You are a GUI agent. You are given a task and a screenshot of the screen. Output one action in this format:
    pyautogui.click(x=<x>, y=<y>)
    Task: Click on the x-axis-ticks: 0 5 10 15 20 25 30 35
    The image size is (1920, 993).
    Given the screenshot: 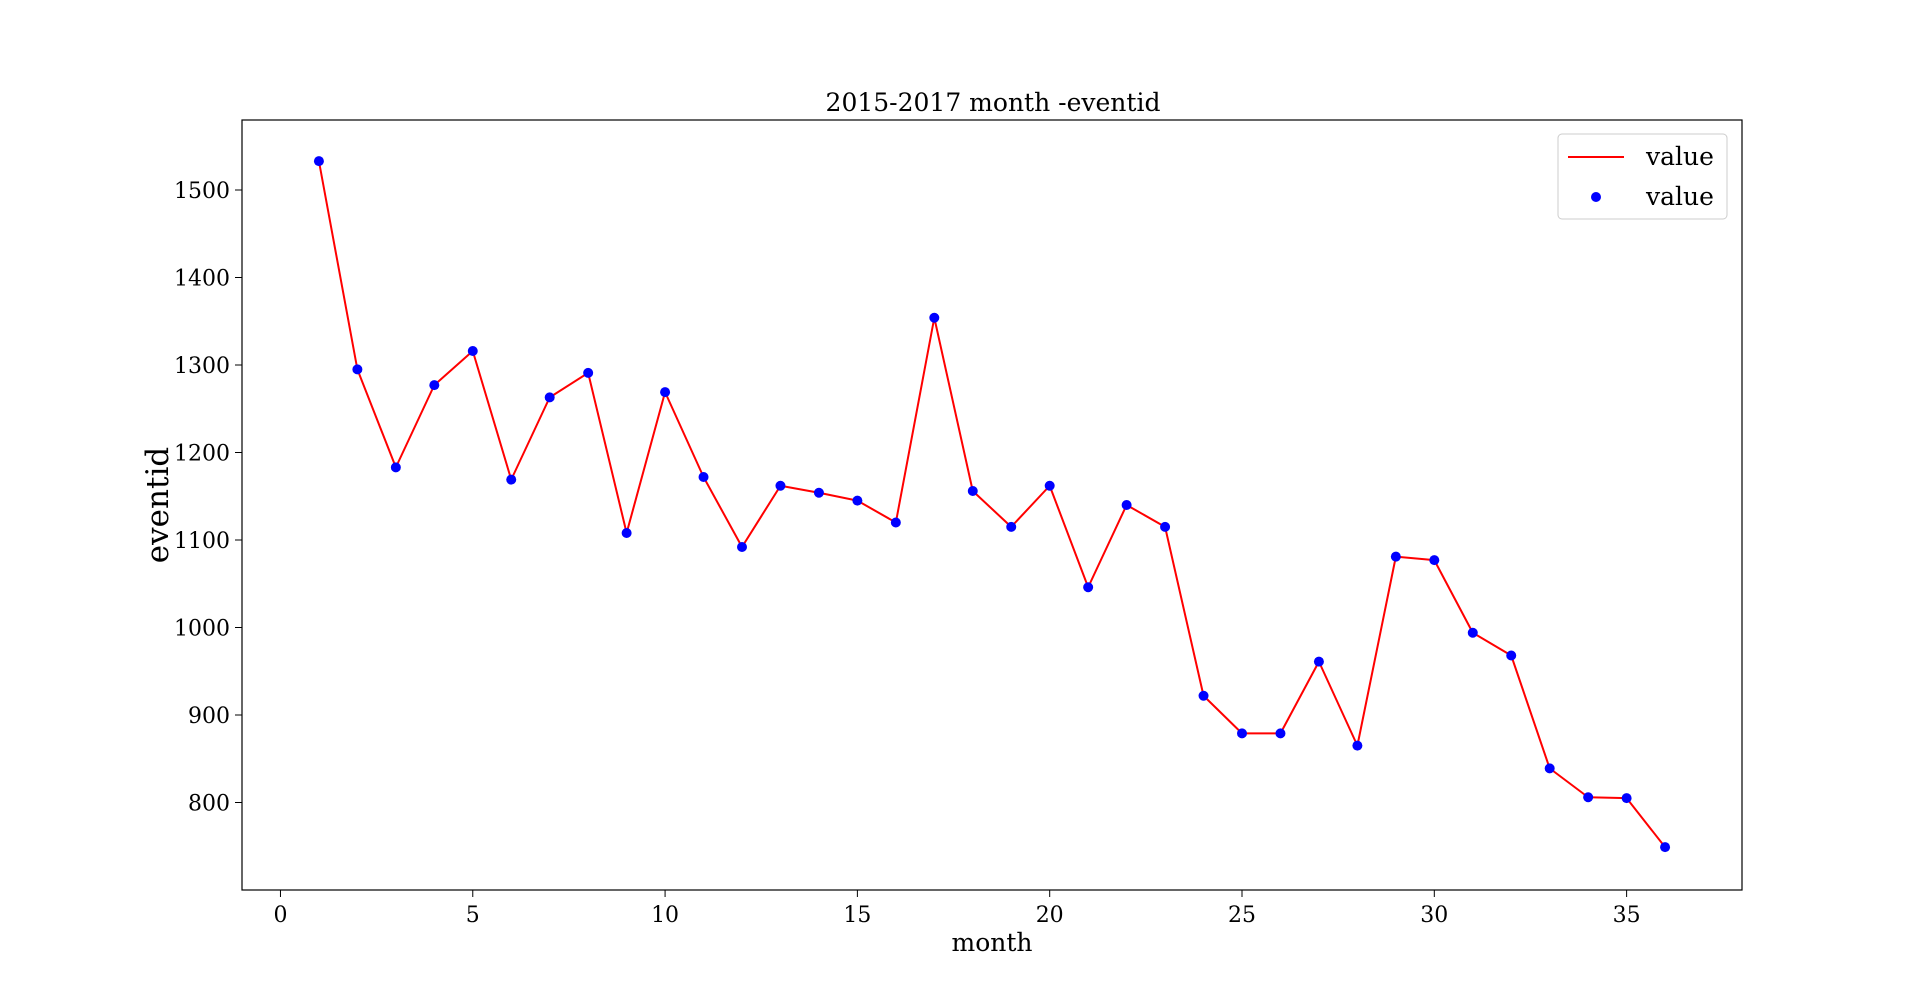 What is the action you would take?
    pyautogui.click(x=957, y=909)
    